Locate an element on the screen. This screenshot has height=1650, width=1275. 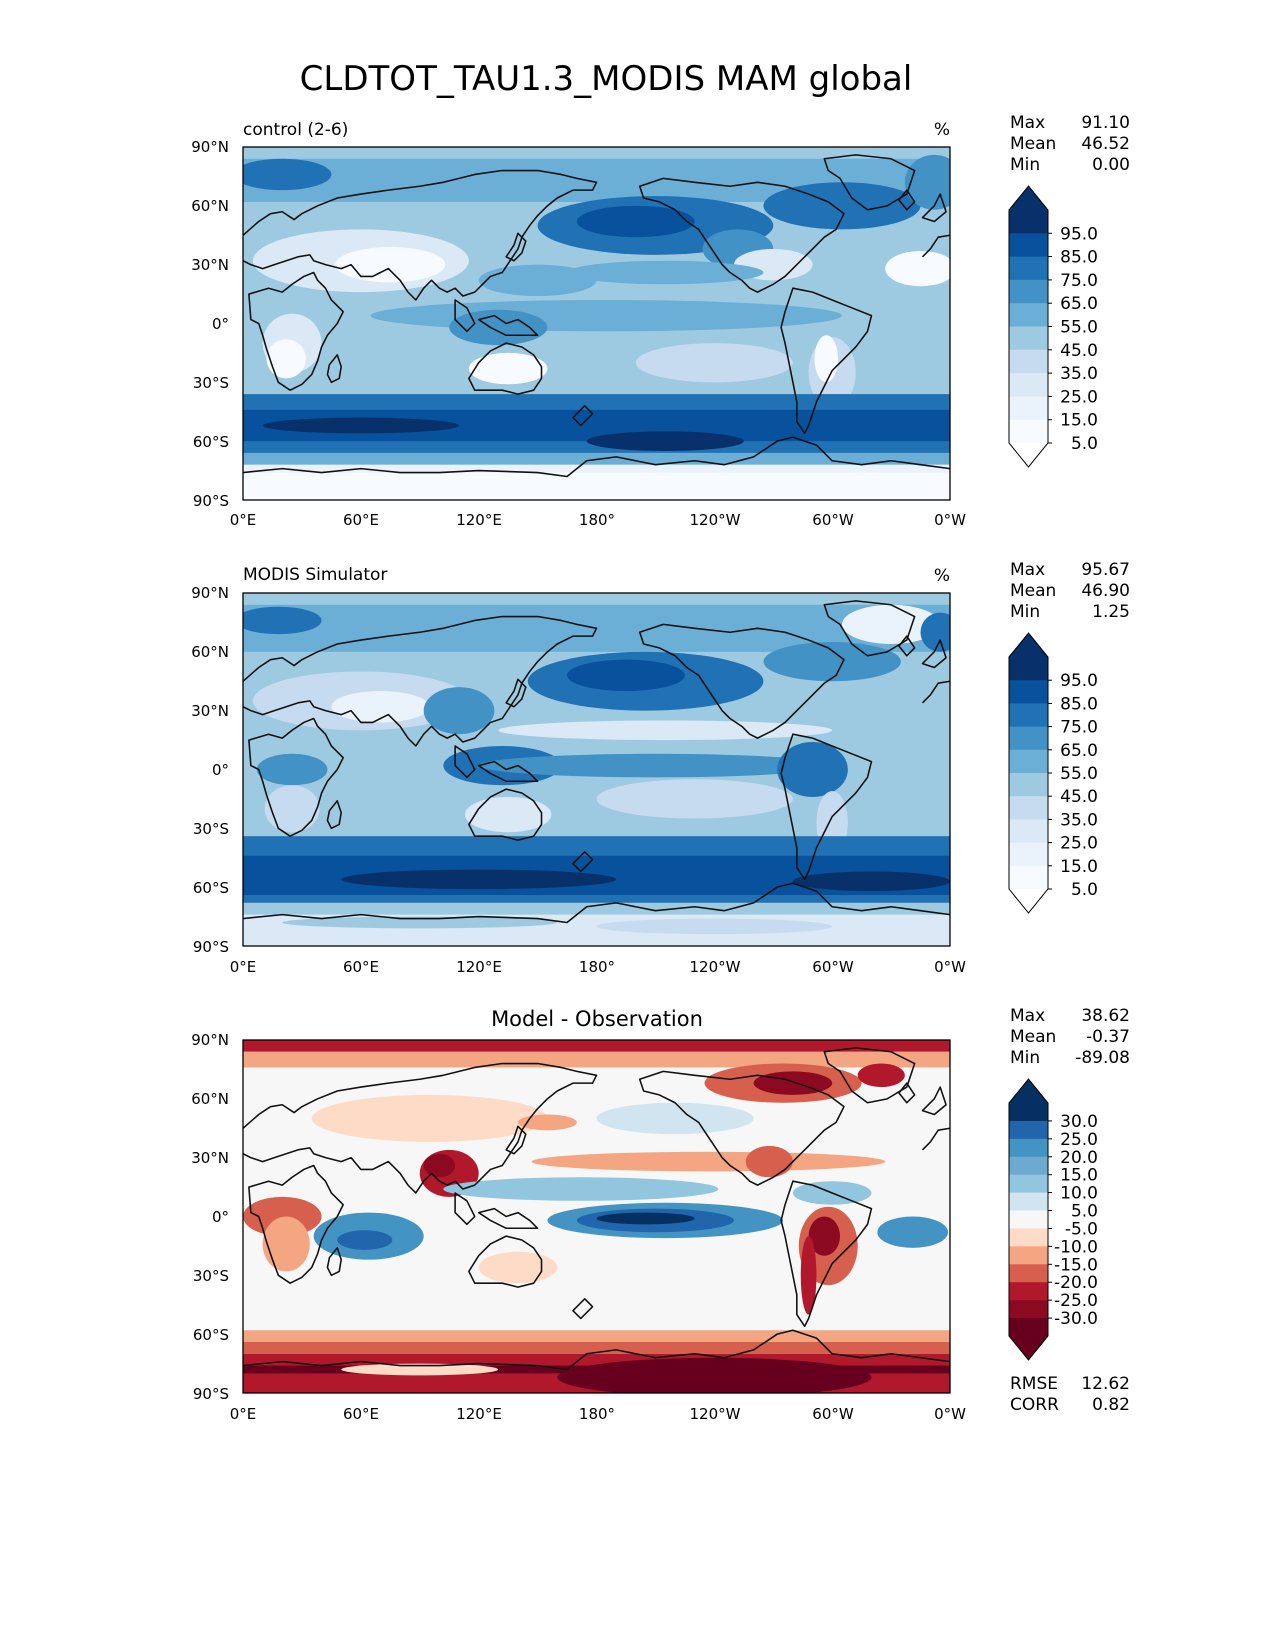
x-tick-label: 120°W is located at coordinates (715, 520).